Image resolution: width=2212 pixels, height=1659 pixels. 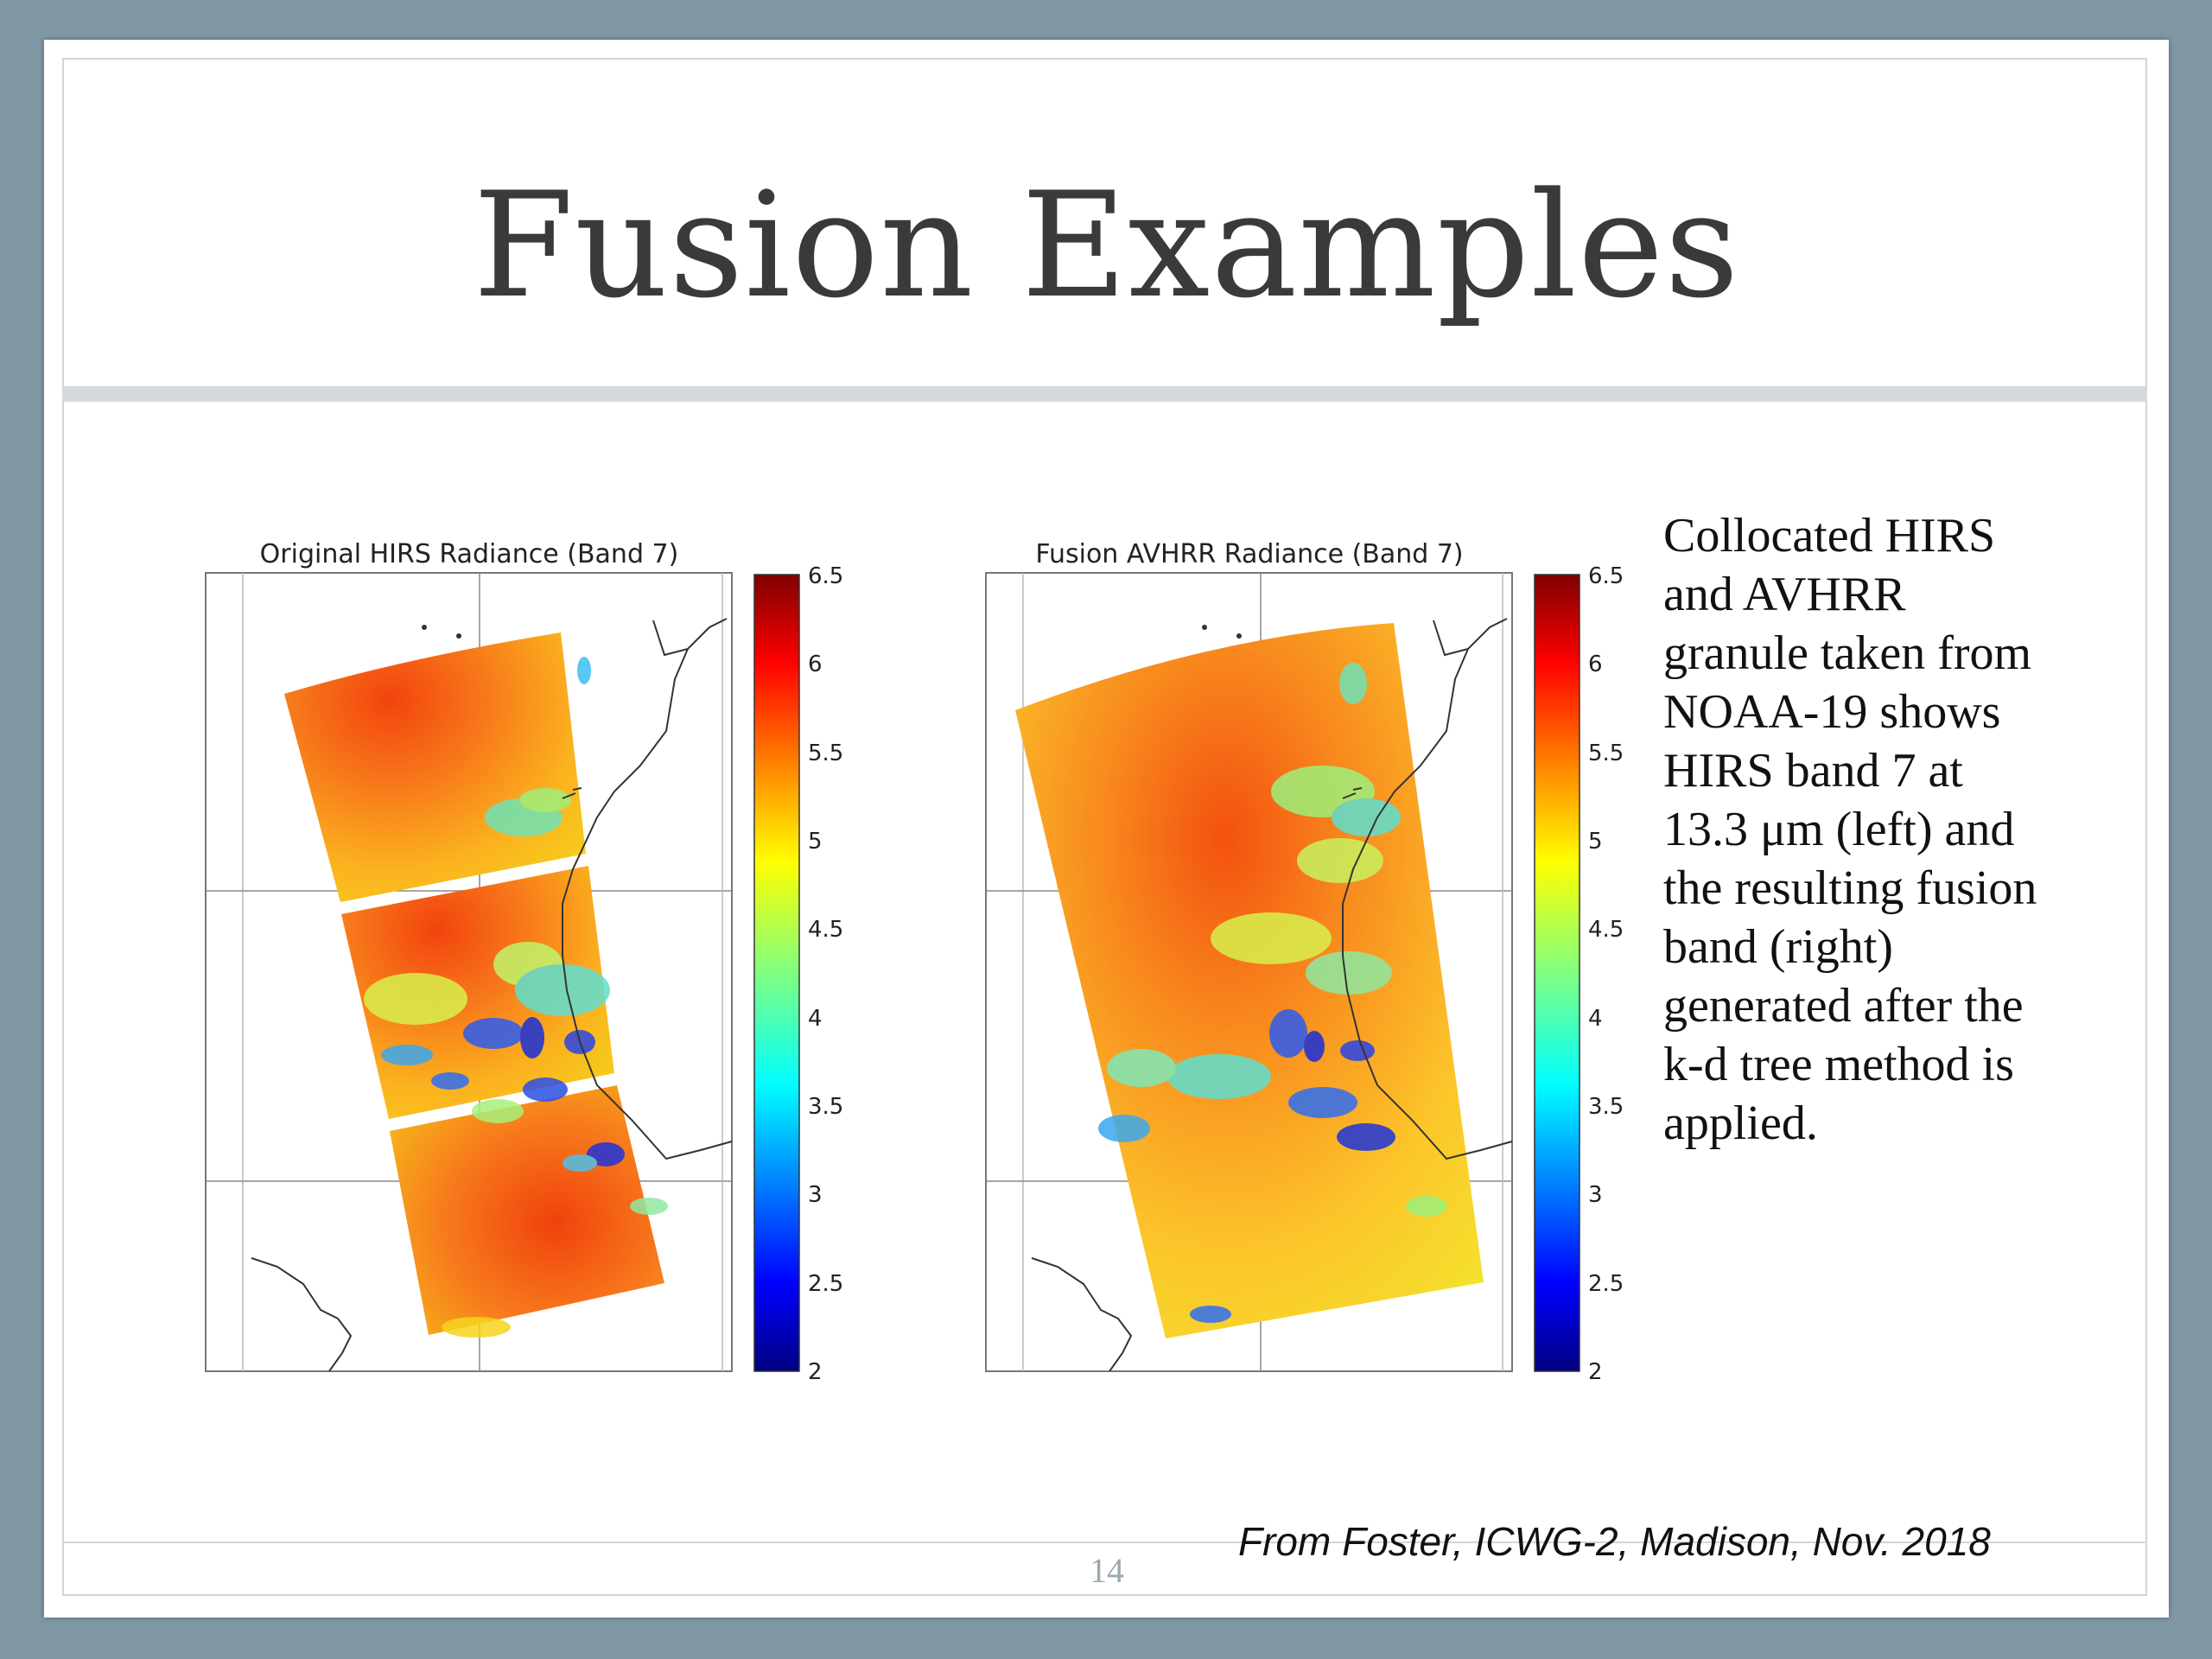 I want to click on right-cb-tick-2: 2, so click(x=1595, y=1372).